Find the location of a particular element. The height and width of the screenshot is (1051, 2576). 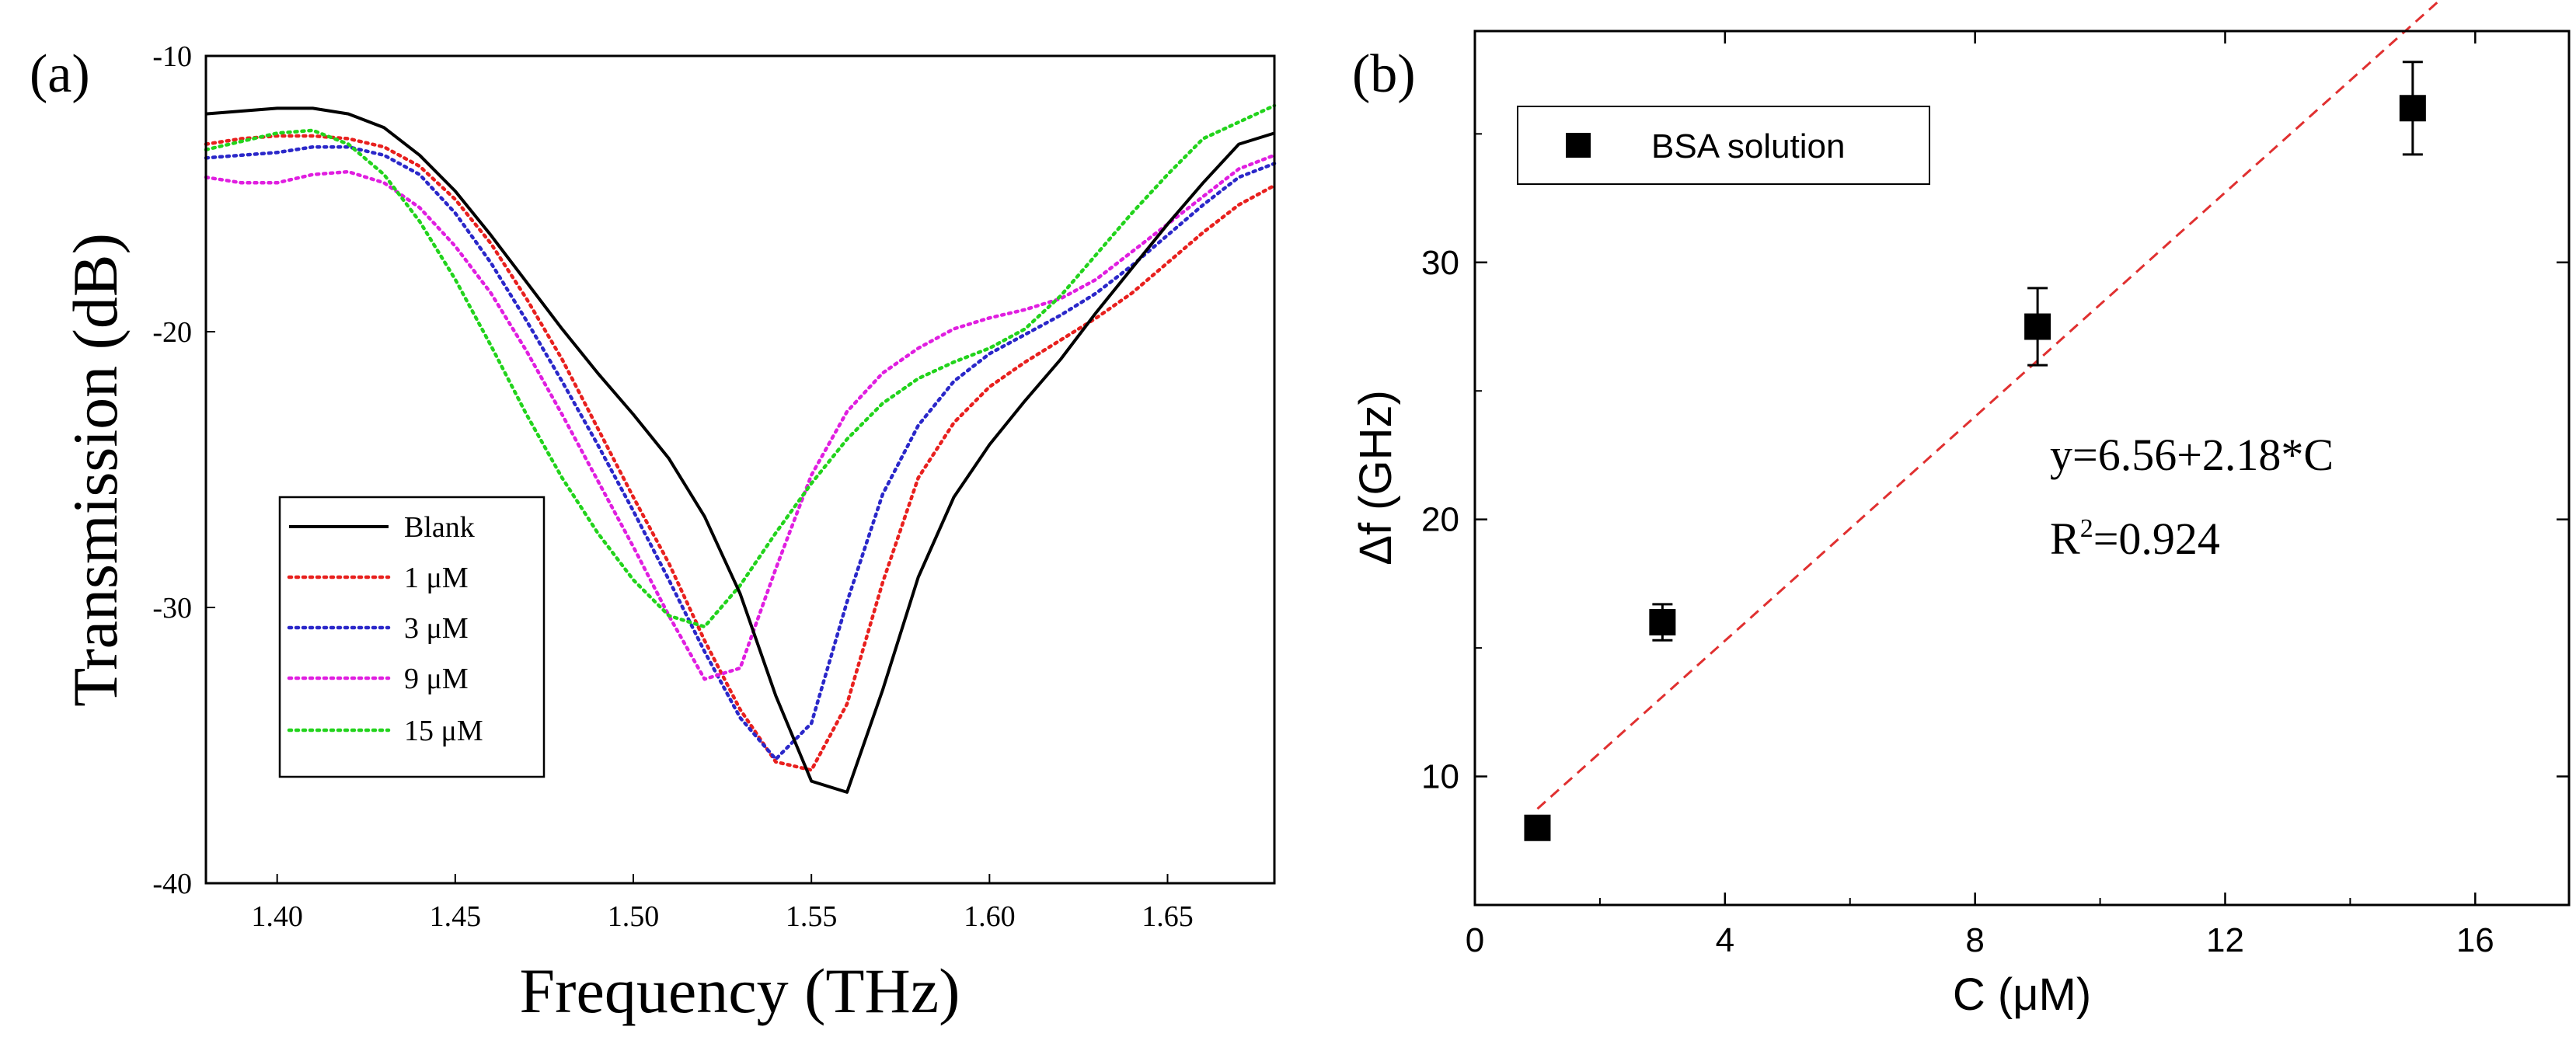

legend-label-15um: 15 μM is located at coordinates (443, 731).